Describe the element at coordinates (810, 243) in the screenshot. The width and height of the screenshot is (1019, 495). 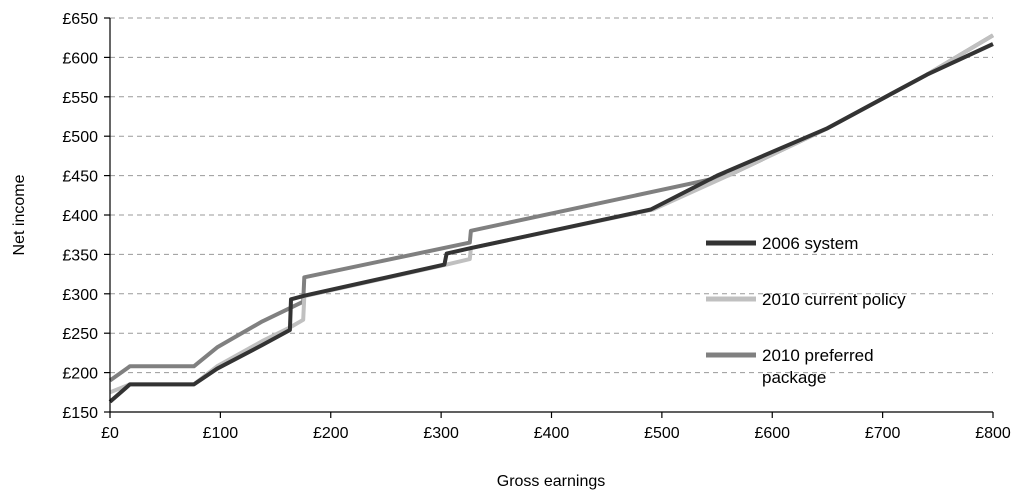
I see `legend-label-0: 2006 system` at that location.